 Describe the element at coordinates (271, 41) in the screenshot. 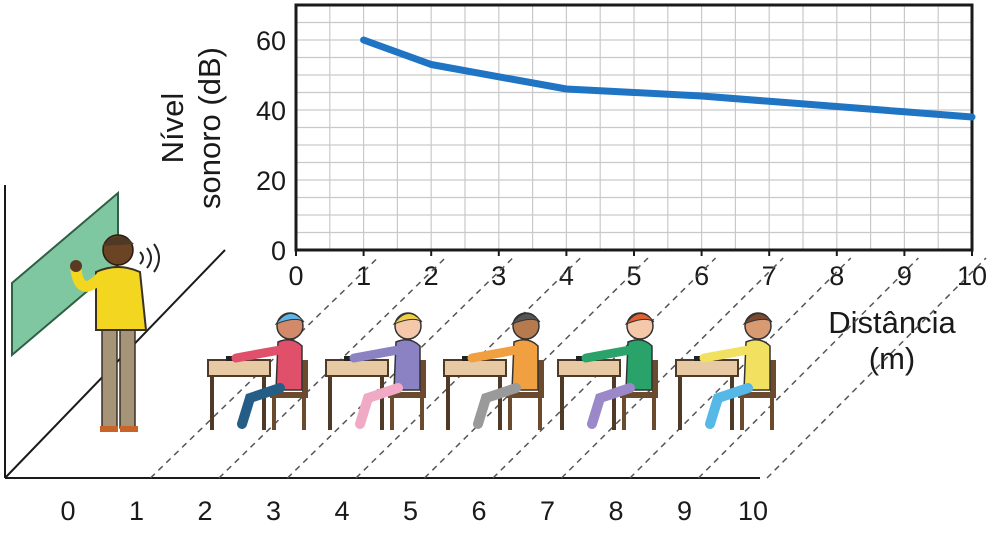

I see `y-tick-label: 60` at that location.